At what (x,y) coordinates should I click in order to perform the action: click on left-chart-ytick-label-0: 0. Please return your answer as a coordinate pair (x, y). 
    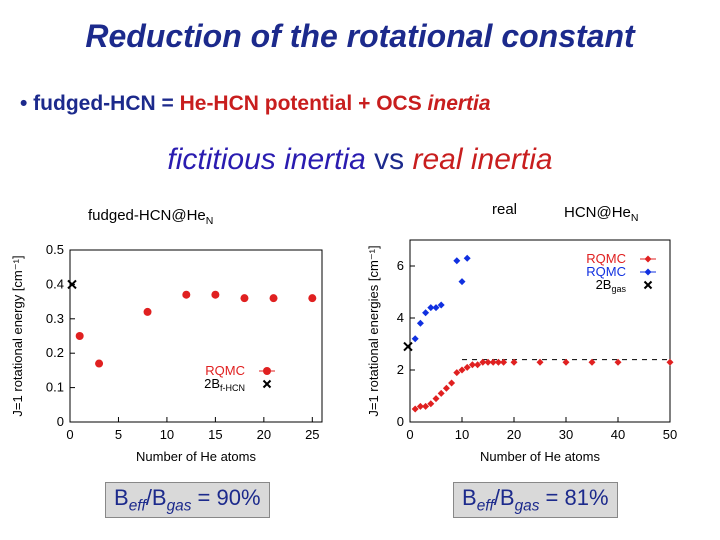
    Looking at the image, I should click on (60, 421).